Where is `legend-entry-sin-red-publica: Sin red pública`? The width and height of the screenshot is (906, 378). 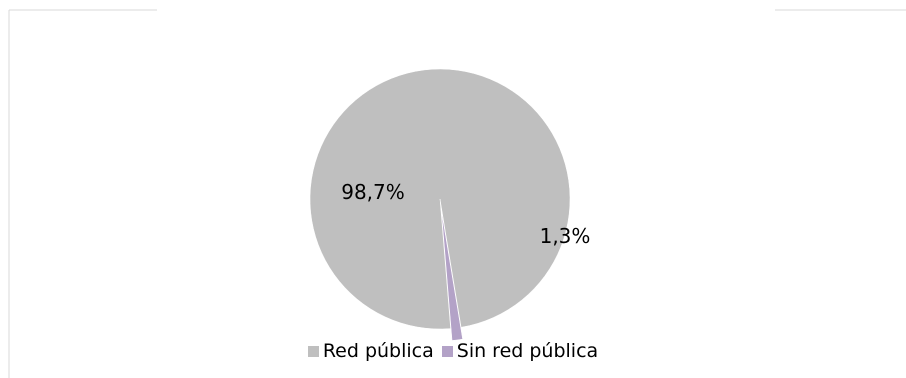
legend-entry-sin-red-publica: Sin red pública is located at coordinates (520, 351).